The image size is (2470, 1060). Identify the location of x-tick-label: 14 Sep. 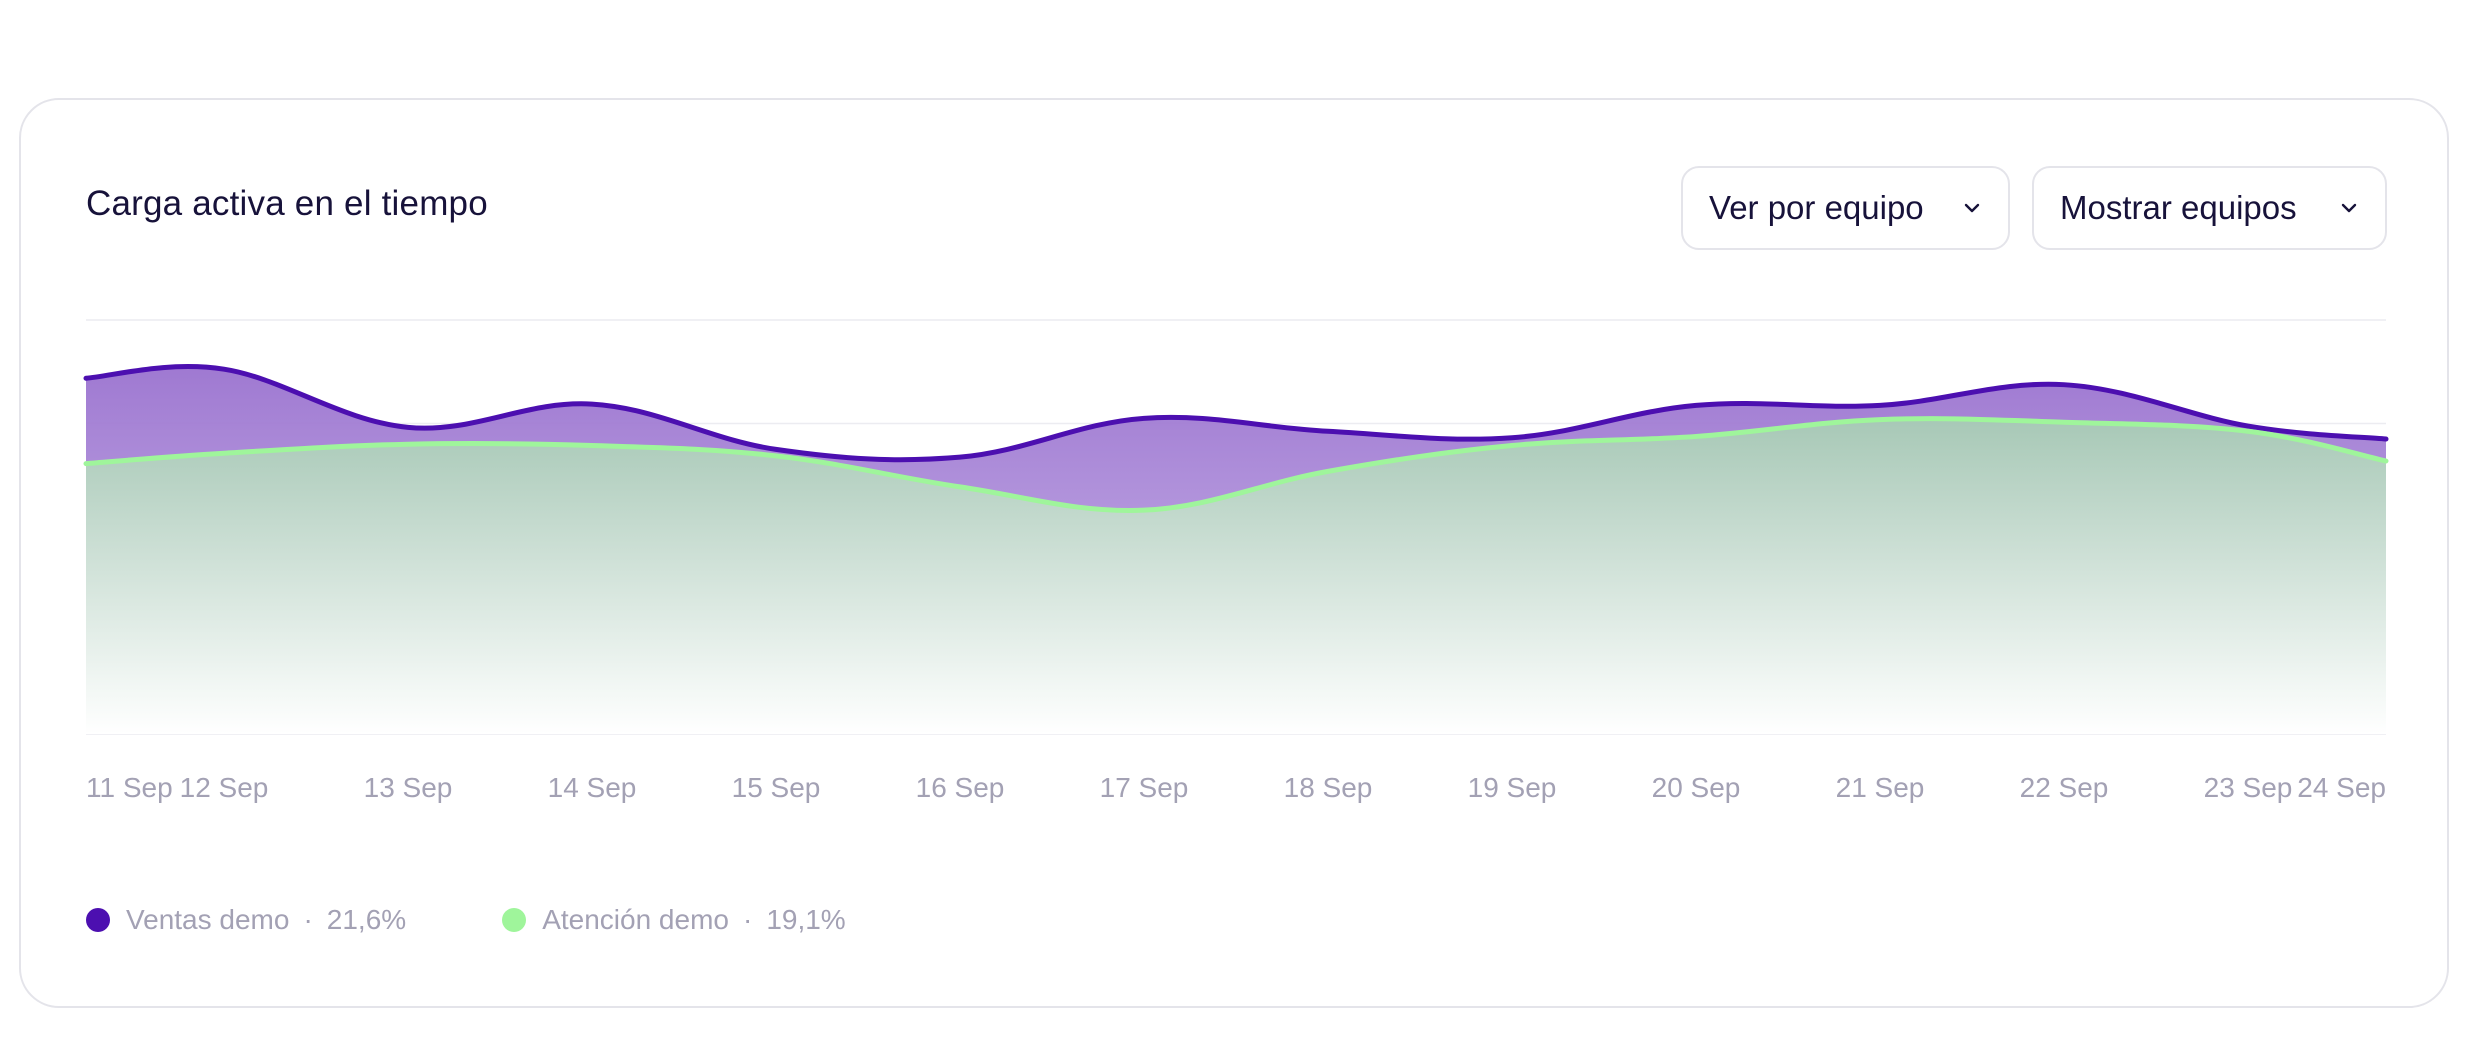
(592, 787).